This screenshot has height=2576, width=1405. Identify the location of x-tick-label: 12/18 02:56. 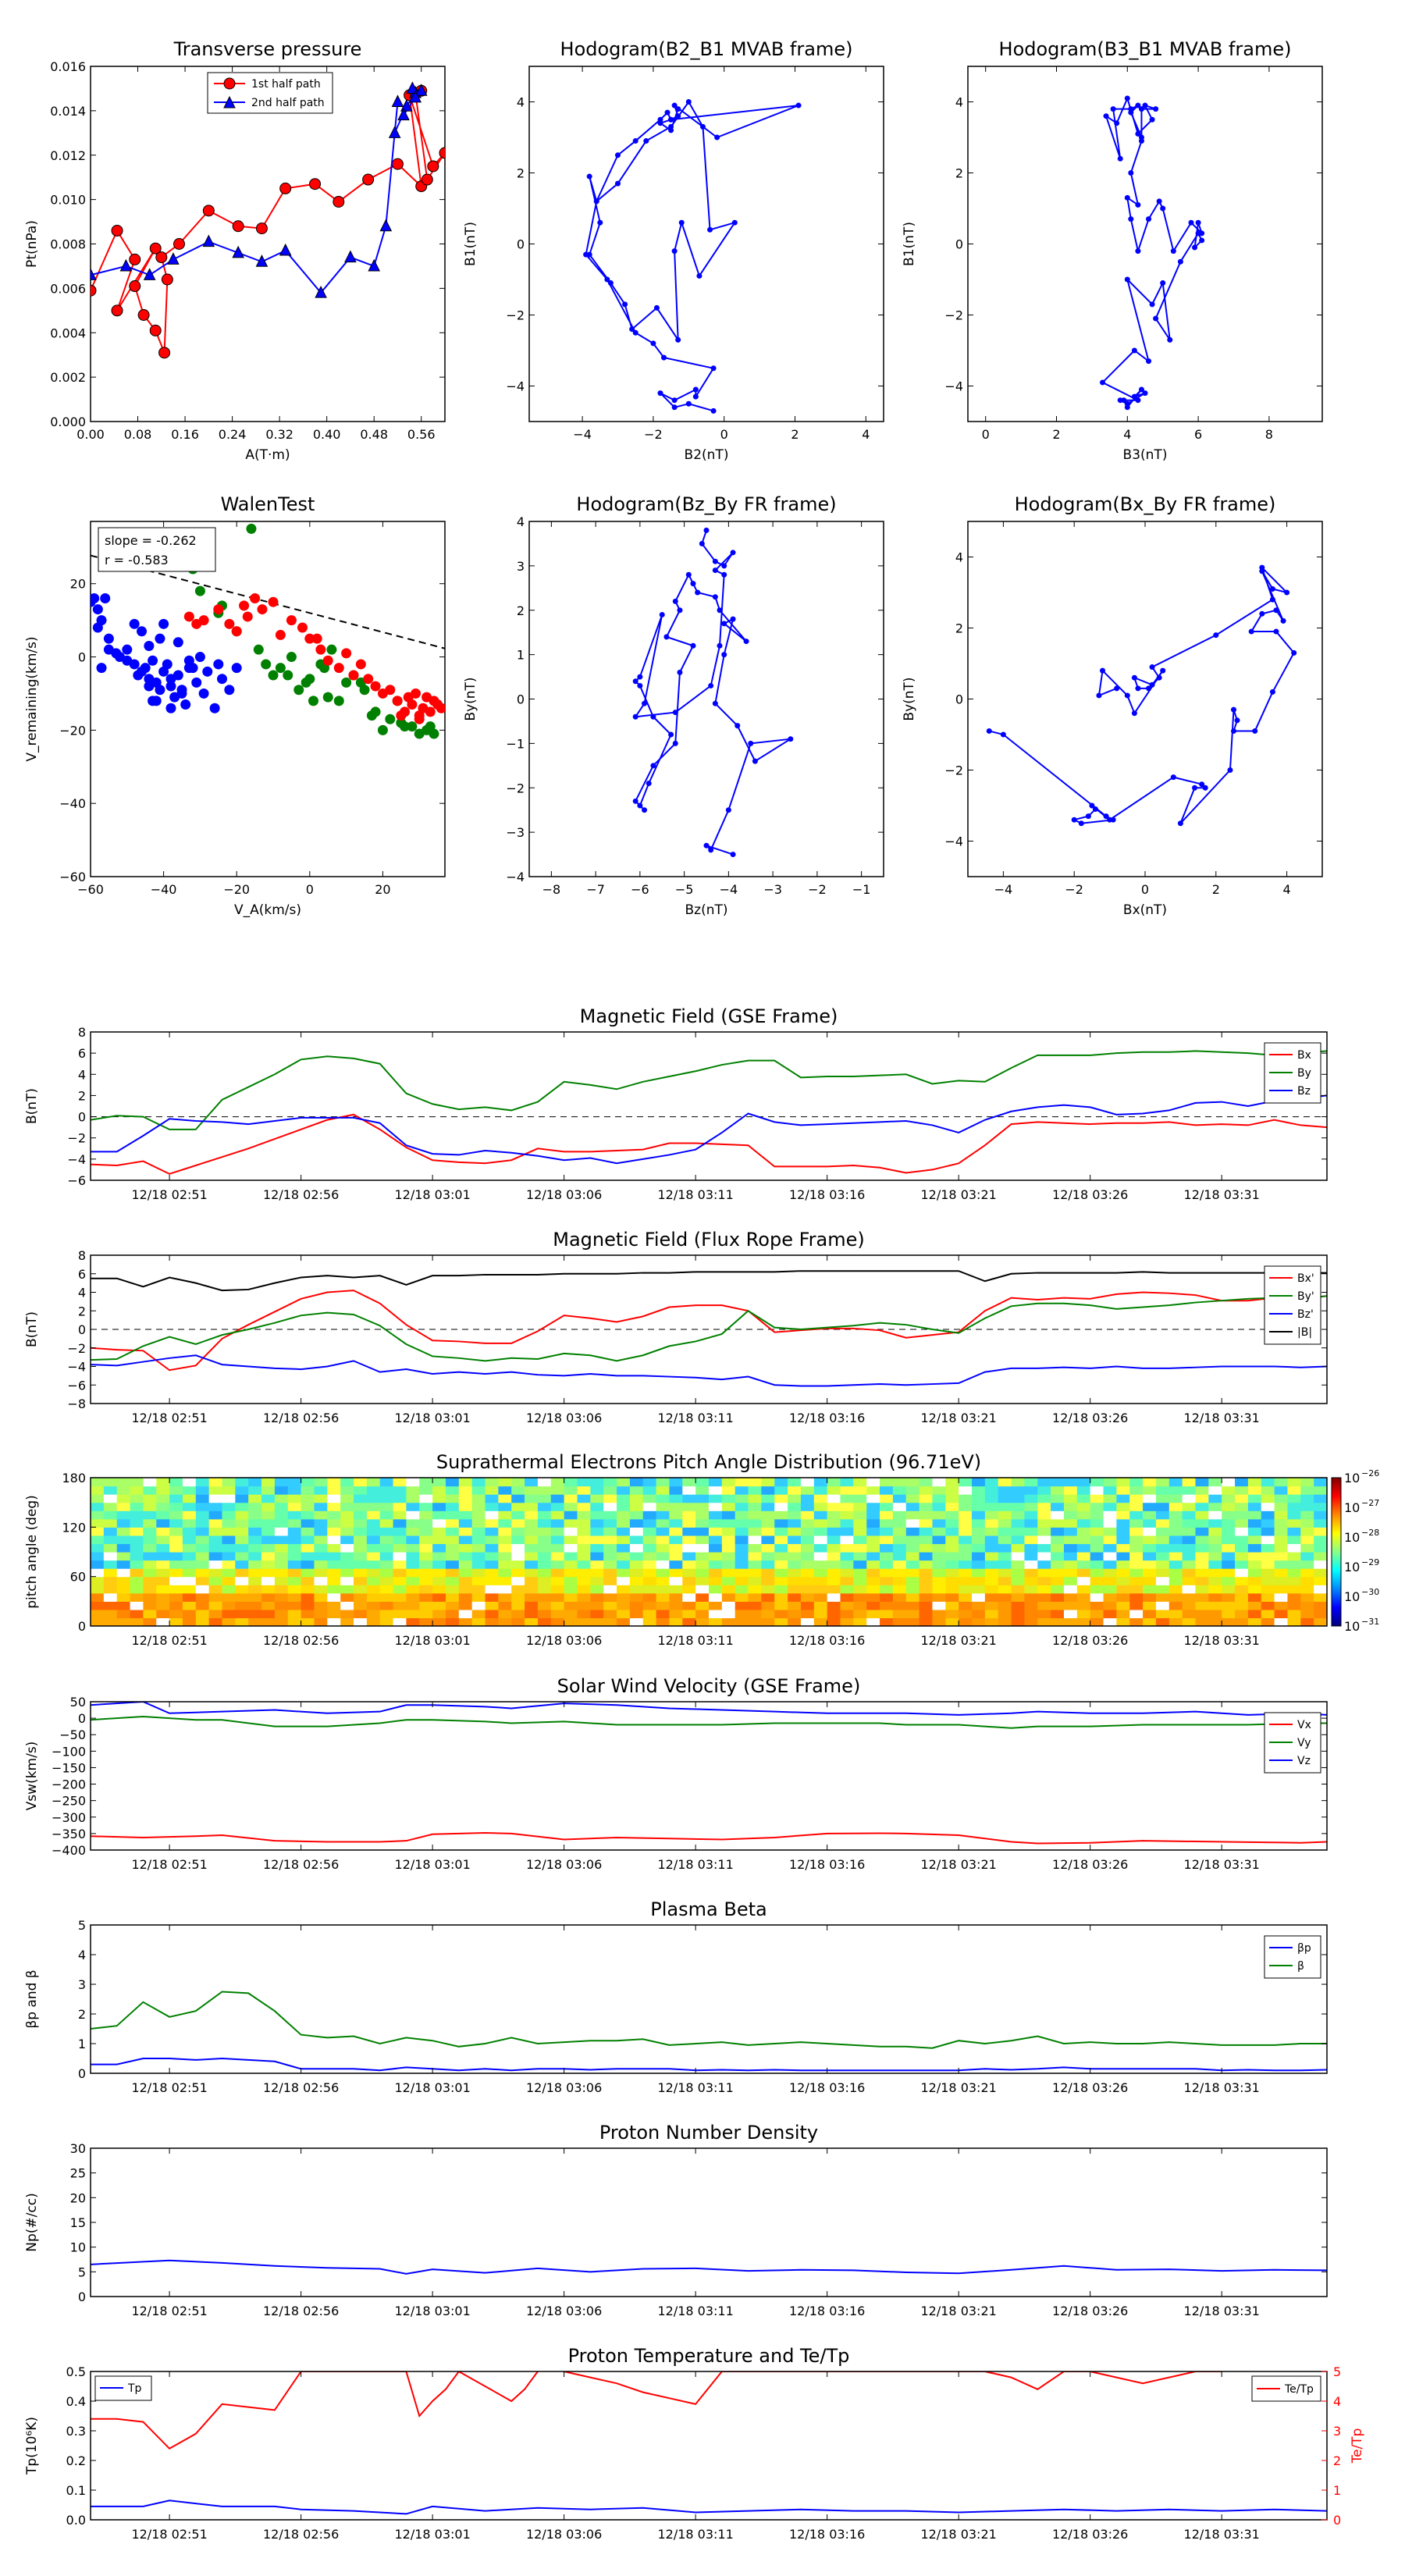
(301, 1640).